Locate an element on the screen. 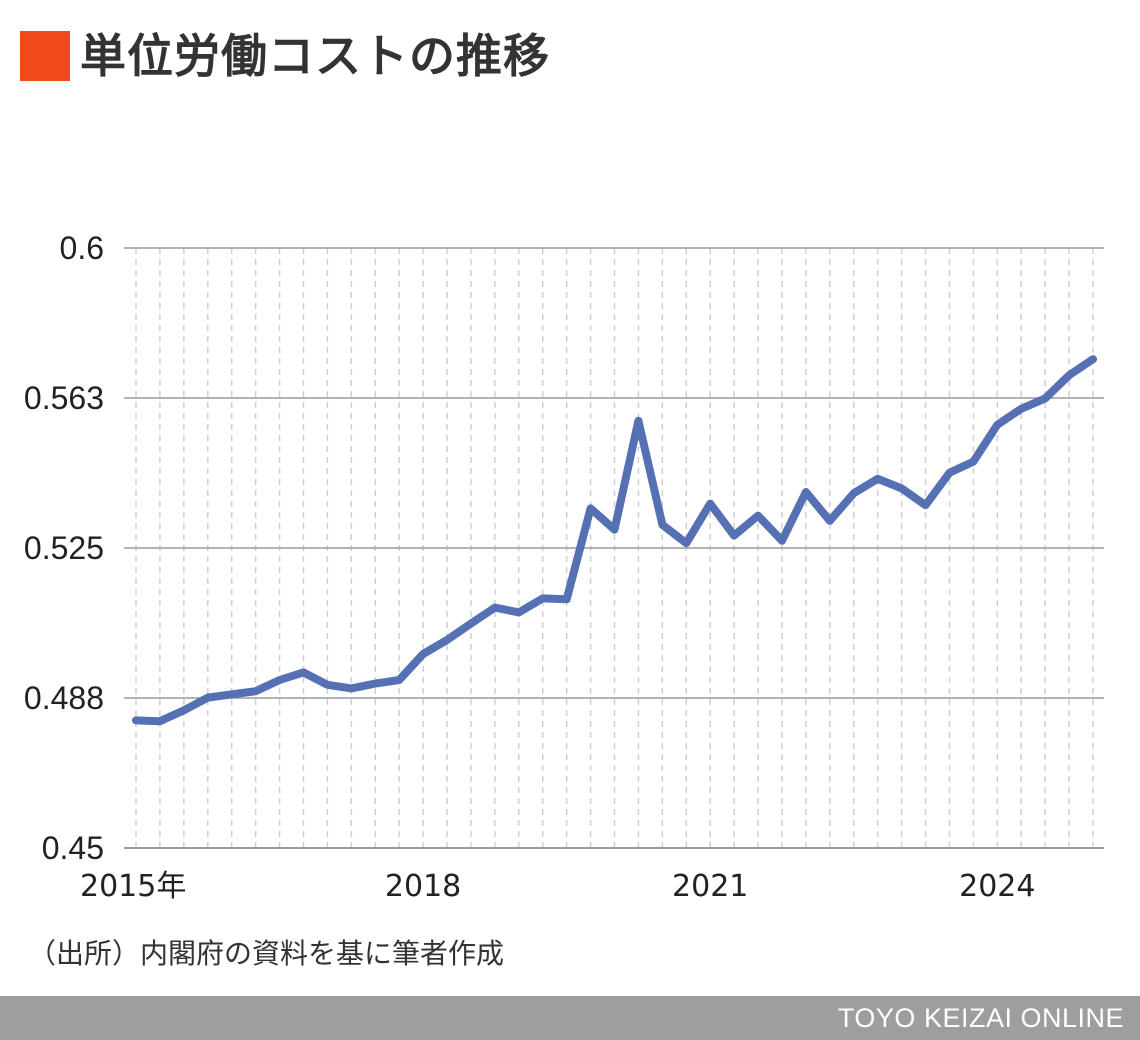  x-tick-label: 2018 is located at coordinates (423, 886).